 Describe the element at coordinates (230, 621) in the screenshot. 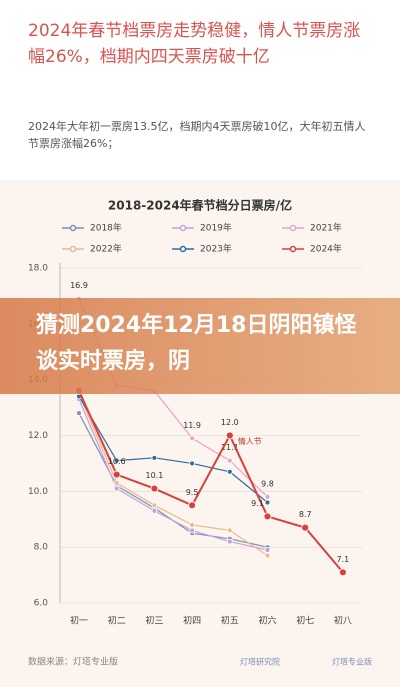

I see `x-tick-label: 初五` at that location.